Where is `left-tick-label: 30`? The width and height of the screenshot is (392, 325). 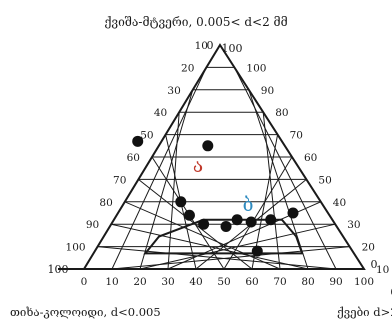 left-tick-label: 30 is located at coordinates (173, 91).